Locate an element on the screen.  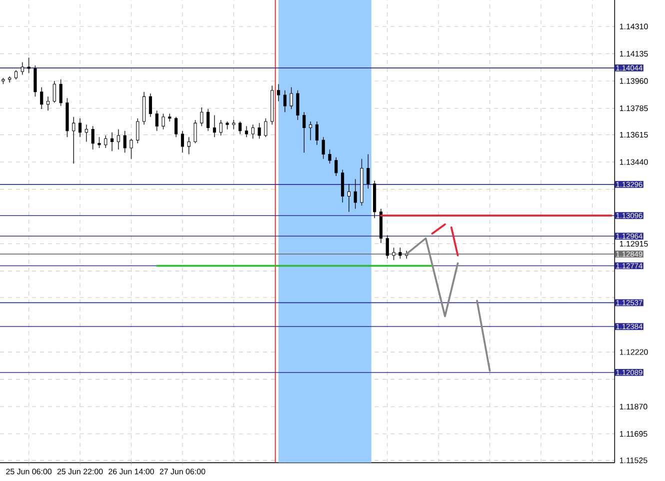
line-series is located at coordinates (432, 277).